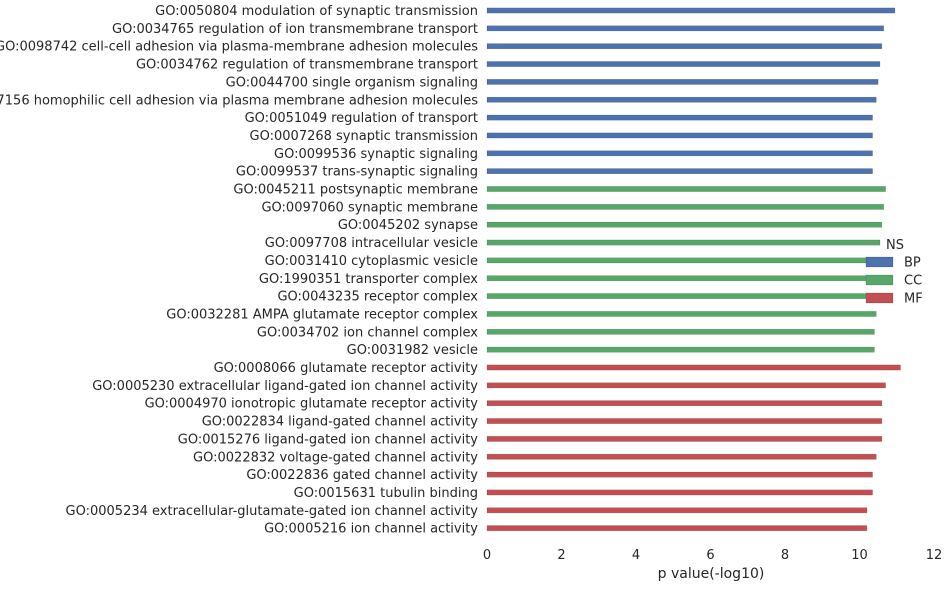  What do you see at coordinates (895, 245) in the screenshot?
I see `legend-title: NS` at bounding box center [895, 245].